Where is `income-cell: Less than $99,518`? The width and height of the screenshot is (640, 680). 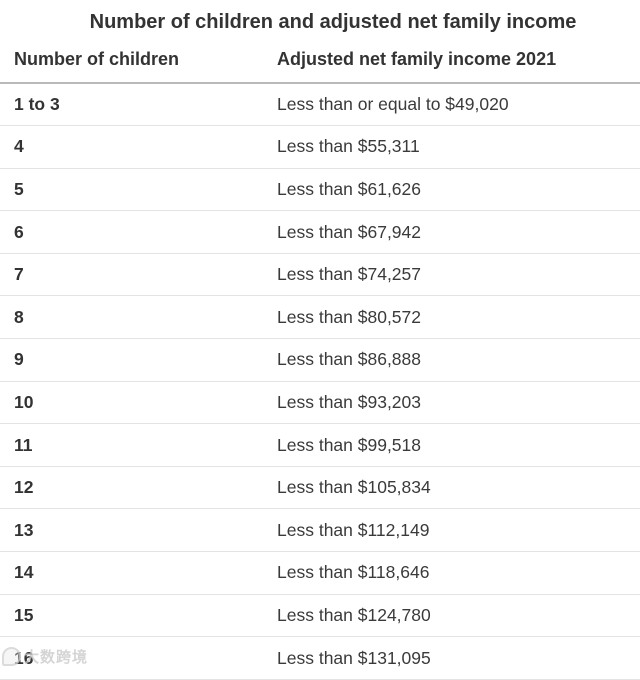 income-cell: Less than $99,518 is located at coordinates (451, 445).